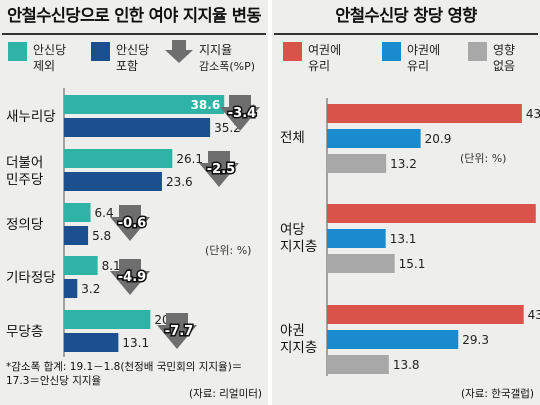 The width and height of the screenshot is (540, 405). I want to click on category-label: 여당, so click(292, 230).